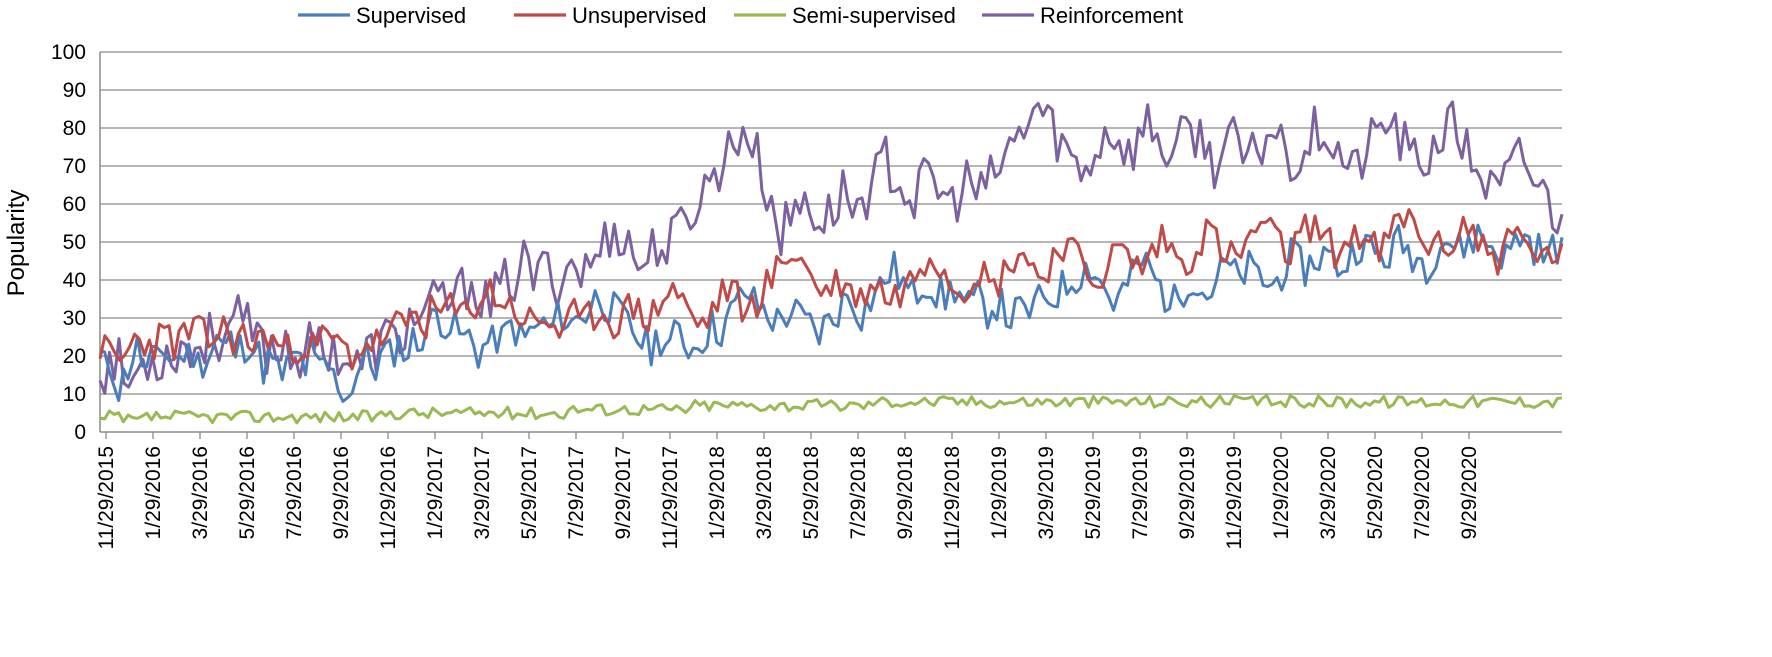 This screenshot has height=657, width=1772. Describe the element at coordinates (68, 52) in the screenshot. I see `y-tick-label: 100` at that location.